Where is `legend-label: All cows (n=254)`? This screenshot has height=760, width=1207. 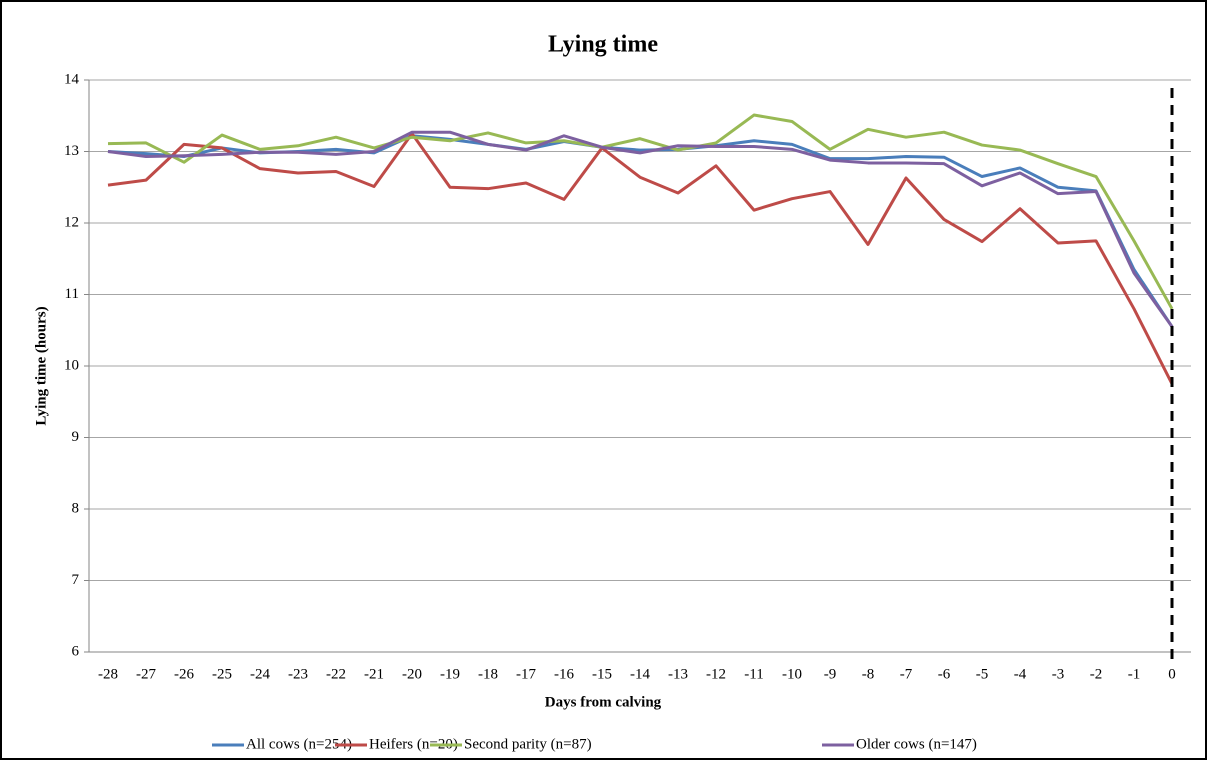 legend-label: All cows (n=254) is located at coordinates (299, 744).